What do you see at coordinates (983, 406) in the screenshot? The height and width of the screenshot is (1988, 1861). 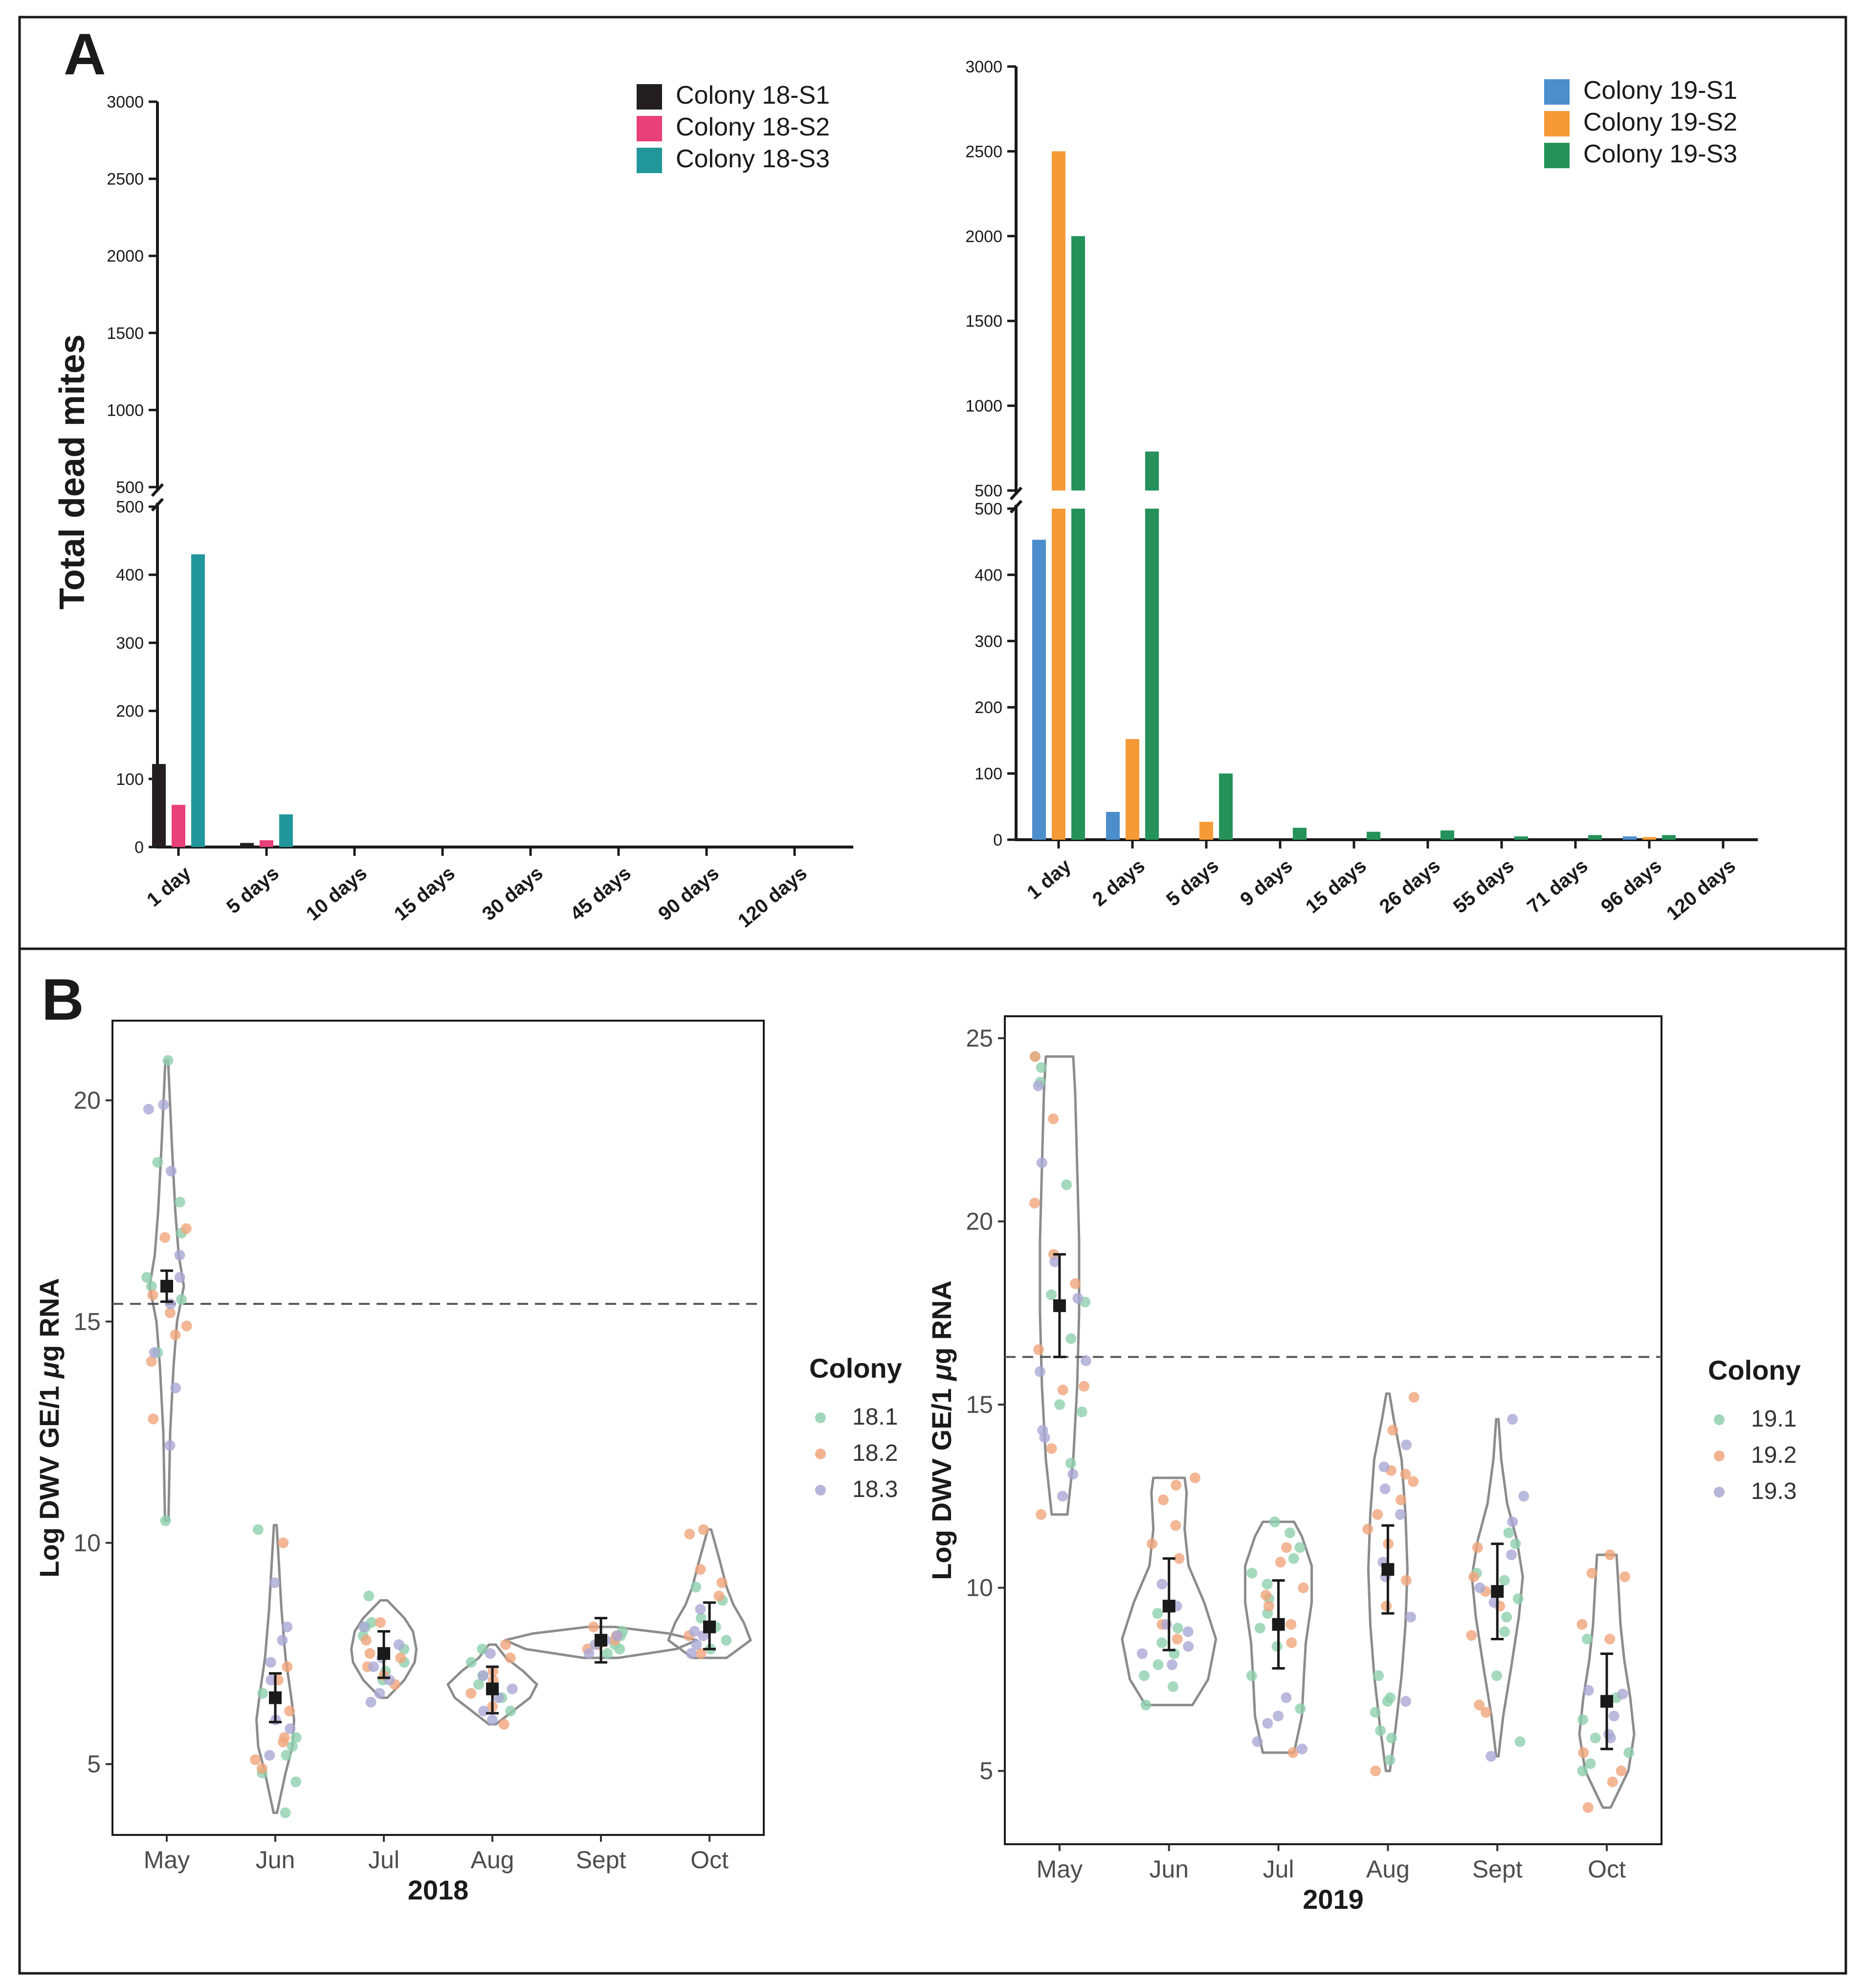 I see `y-tick-label: 1000` at bounding box center [983, 406].